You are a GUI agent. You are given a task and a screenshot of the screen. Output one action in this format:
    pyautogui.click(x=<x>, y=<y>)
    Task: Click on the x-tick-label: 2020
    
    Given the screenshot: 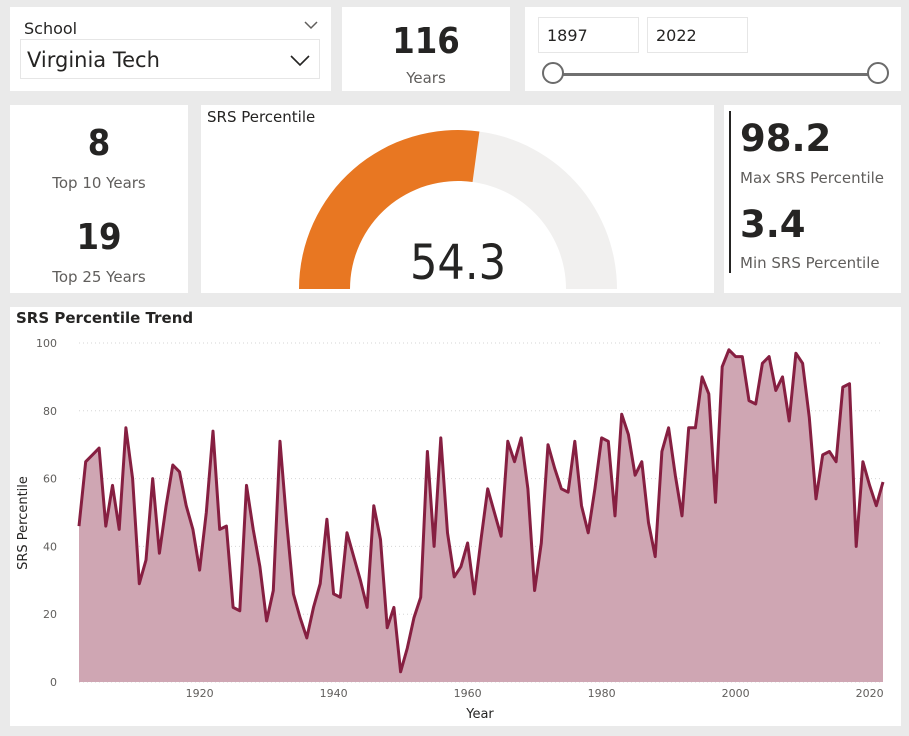 What is the action you would take?
    pyautogui.click(x=870, y=693)
    